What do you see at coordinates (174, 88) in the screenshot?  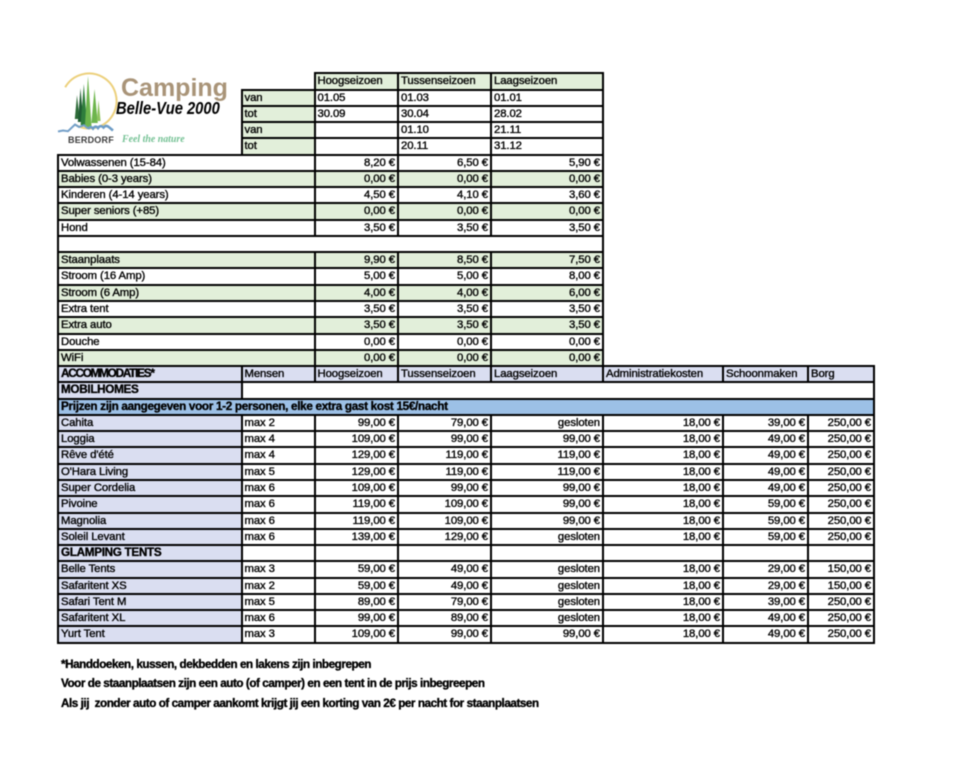 I see `svg-text: Camping` at bounding box center [174, 88].